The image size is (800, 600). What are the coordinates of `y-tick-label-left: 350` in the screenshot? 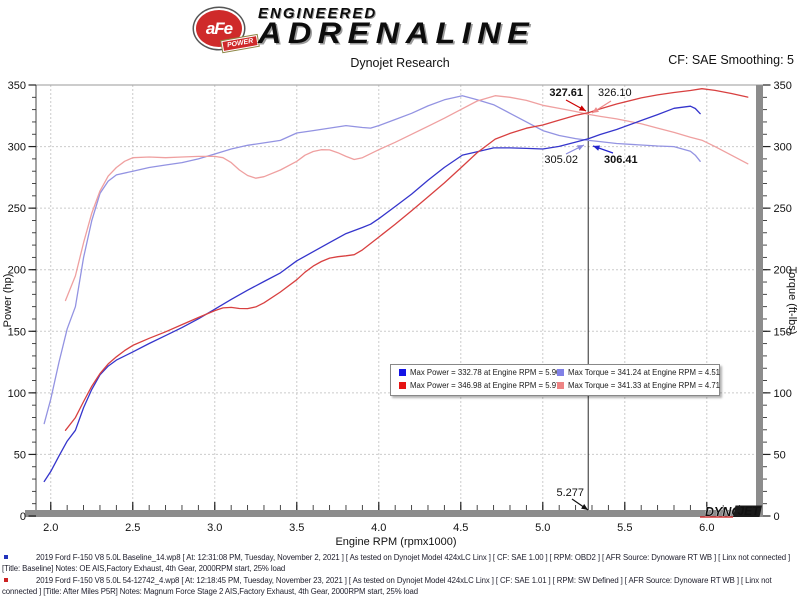 It's located at (17, 86).